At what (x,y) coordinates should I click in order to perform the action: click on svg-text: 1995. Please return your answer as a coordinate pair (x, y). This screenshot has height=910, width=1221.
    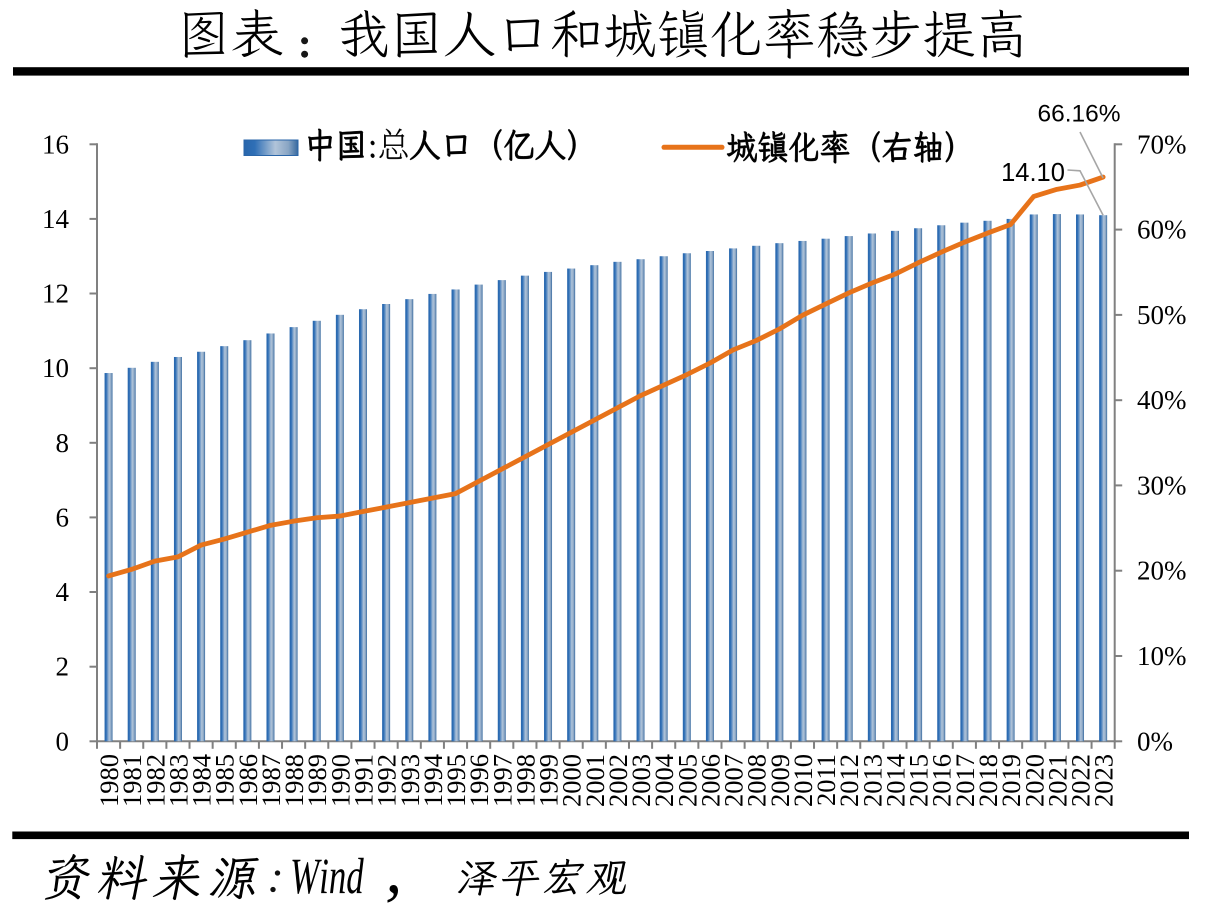
    Looking at the image, I should click on (456, 780).